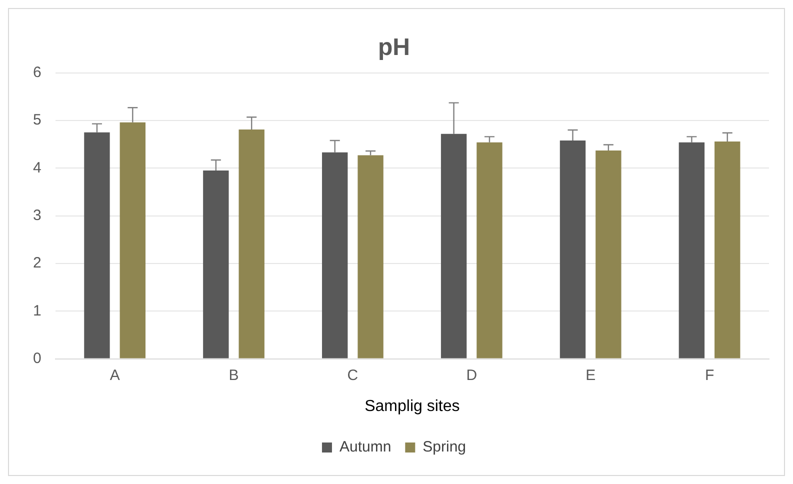 The width and height of the screenshot is (793, 484). Describe the element at coordinates (115, 375) in the screenshot. I see `x-tick-label: A` at that location.